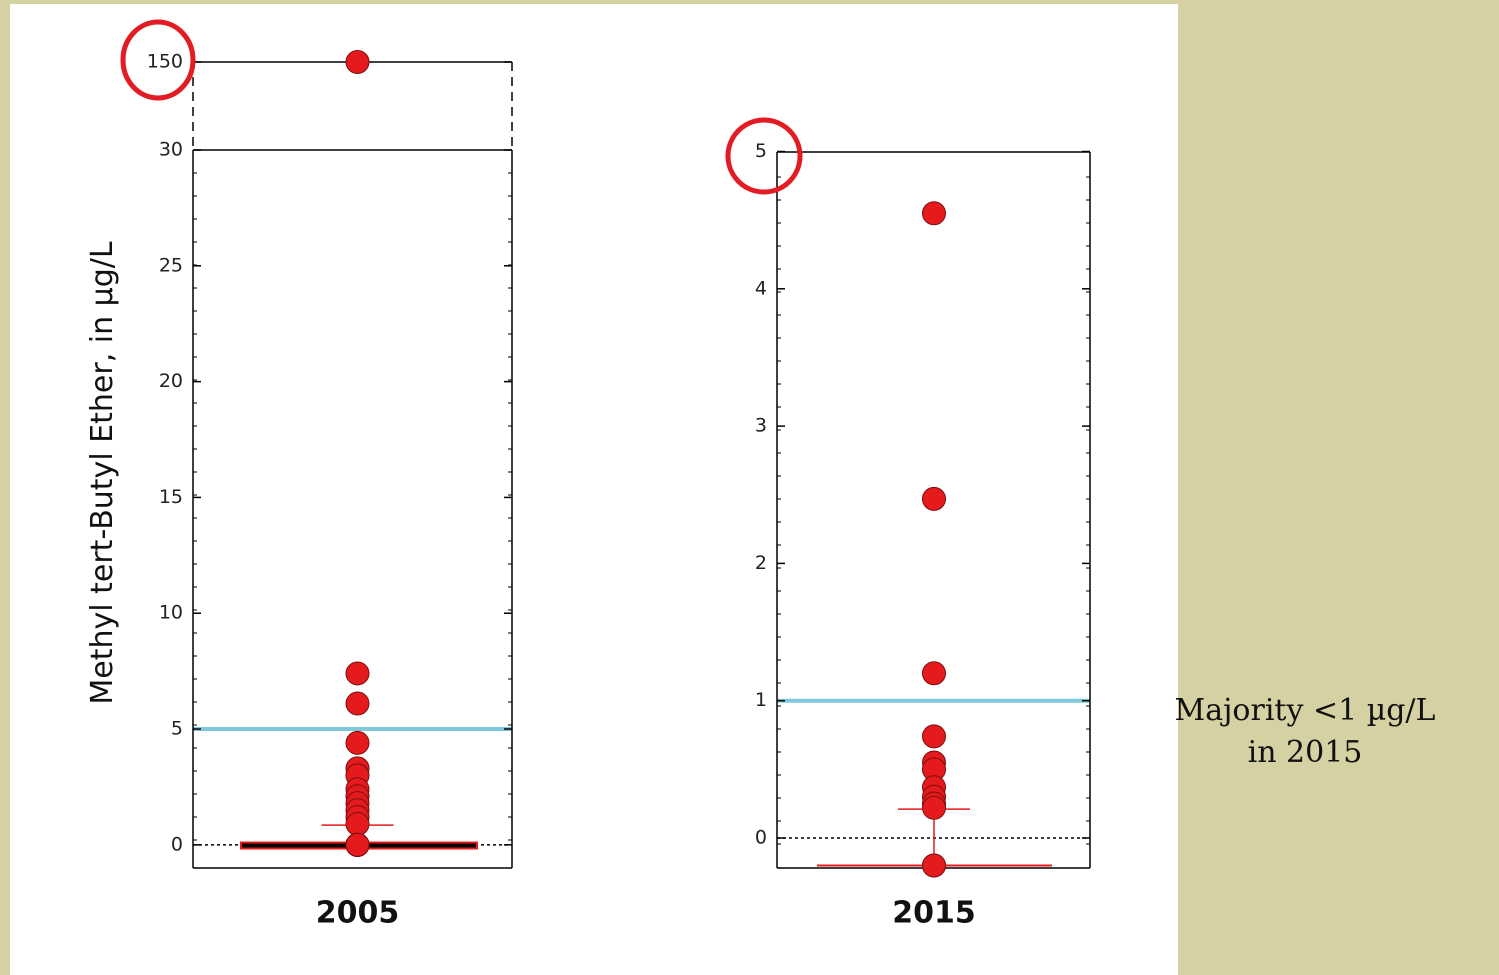 This screenshot has width=1499, height=975. Describe the element at coordinates (761, 700) in the screenshot. I see `y-tick-label-2015: 1` at that location.